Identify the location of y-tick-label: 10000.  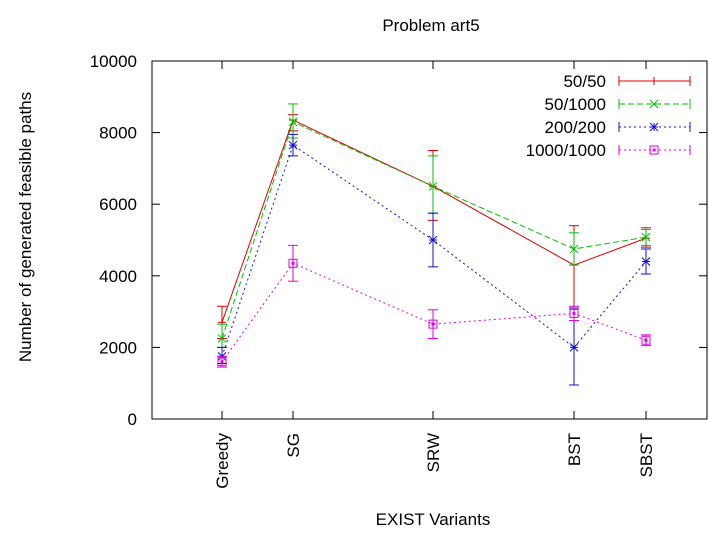
(113, 61).